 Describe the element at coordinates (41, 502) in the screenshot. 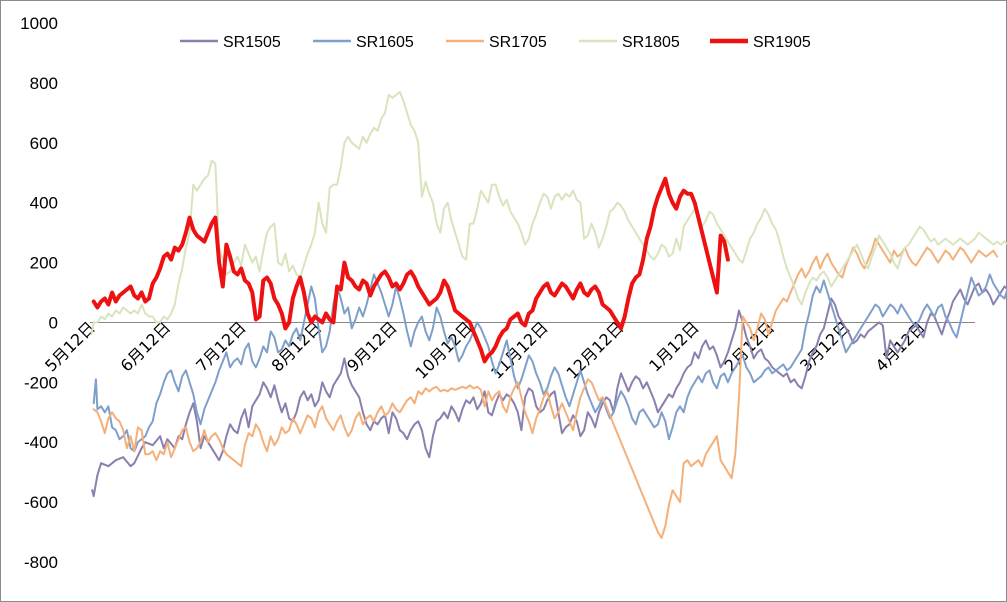

I see `y-tick-label: -600` at that location.